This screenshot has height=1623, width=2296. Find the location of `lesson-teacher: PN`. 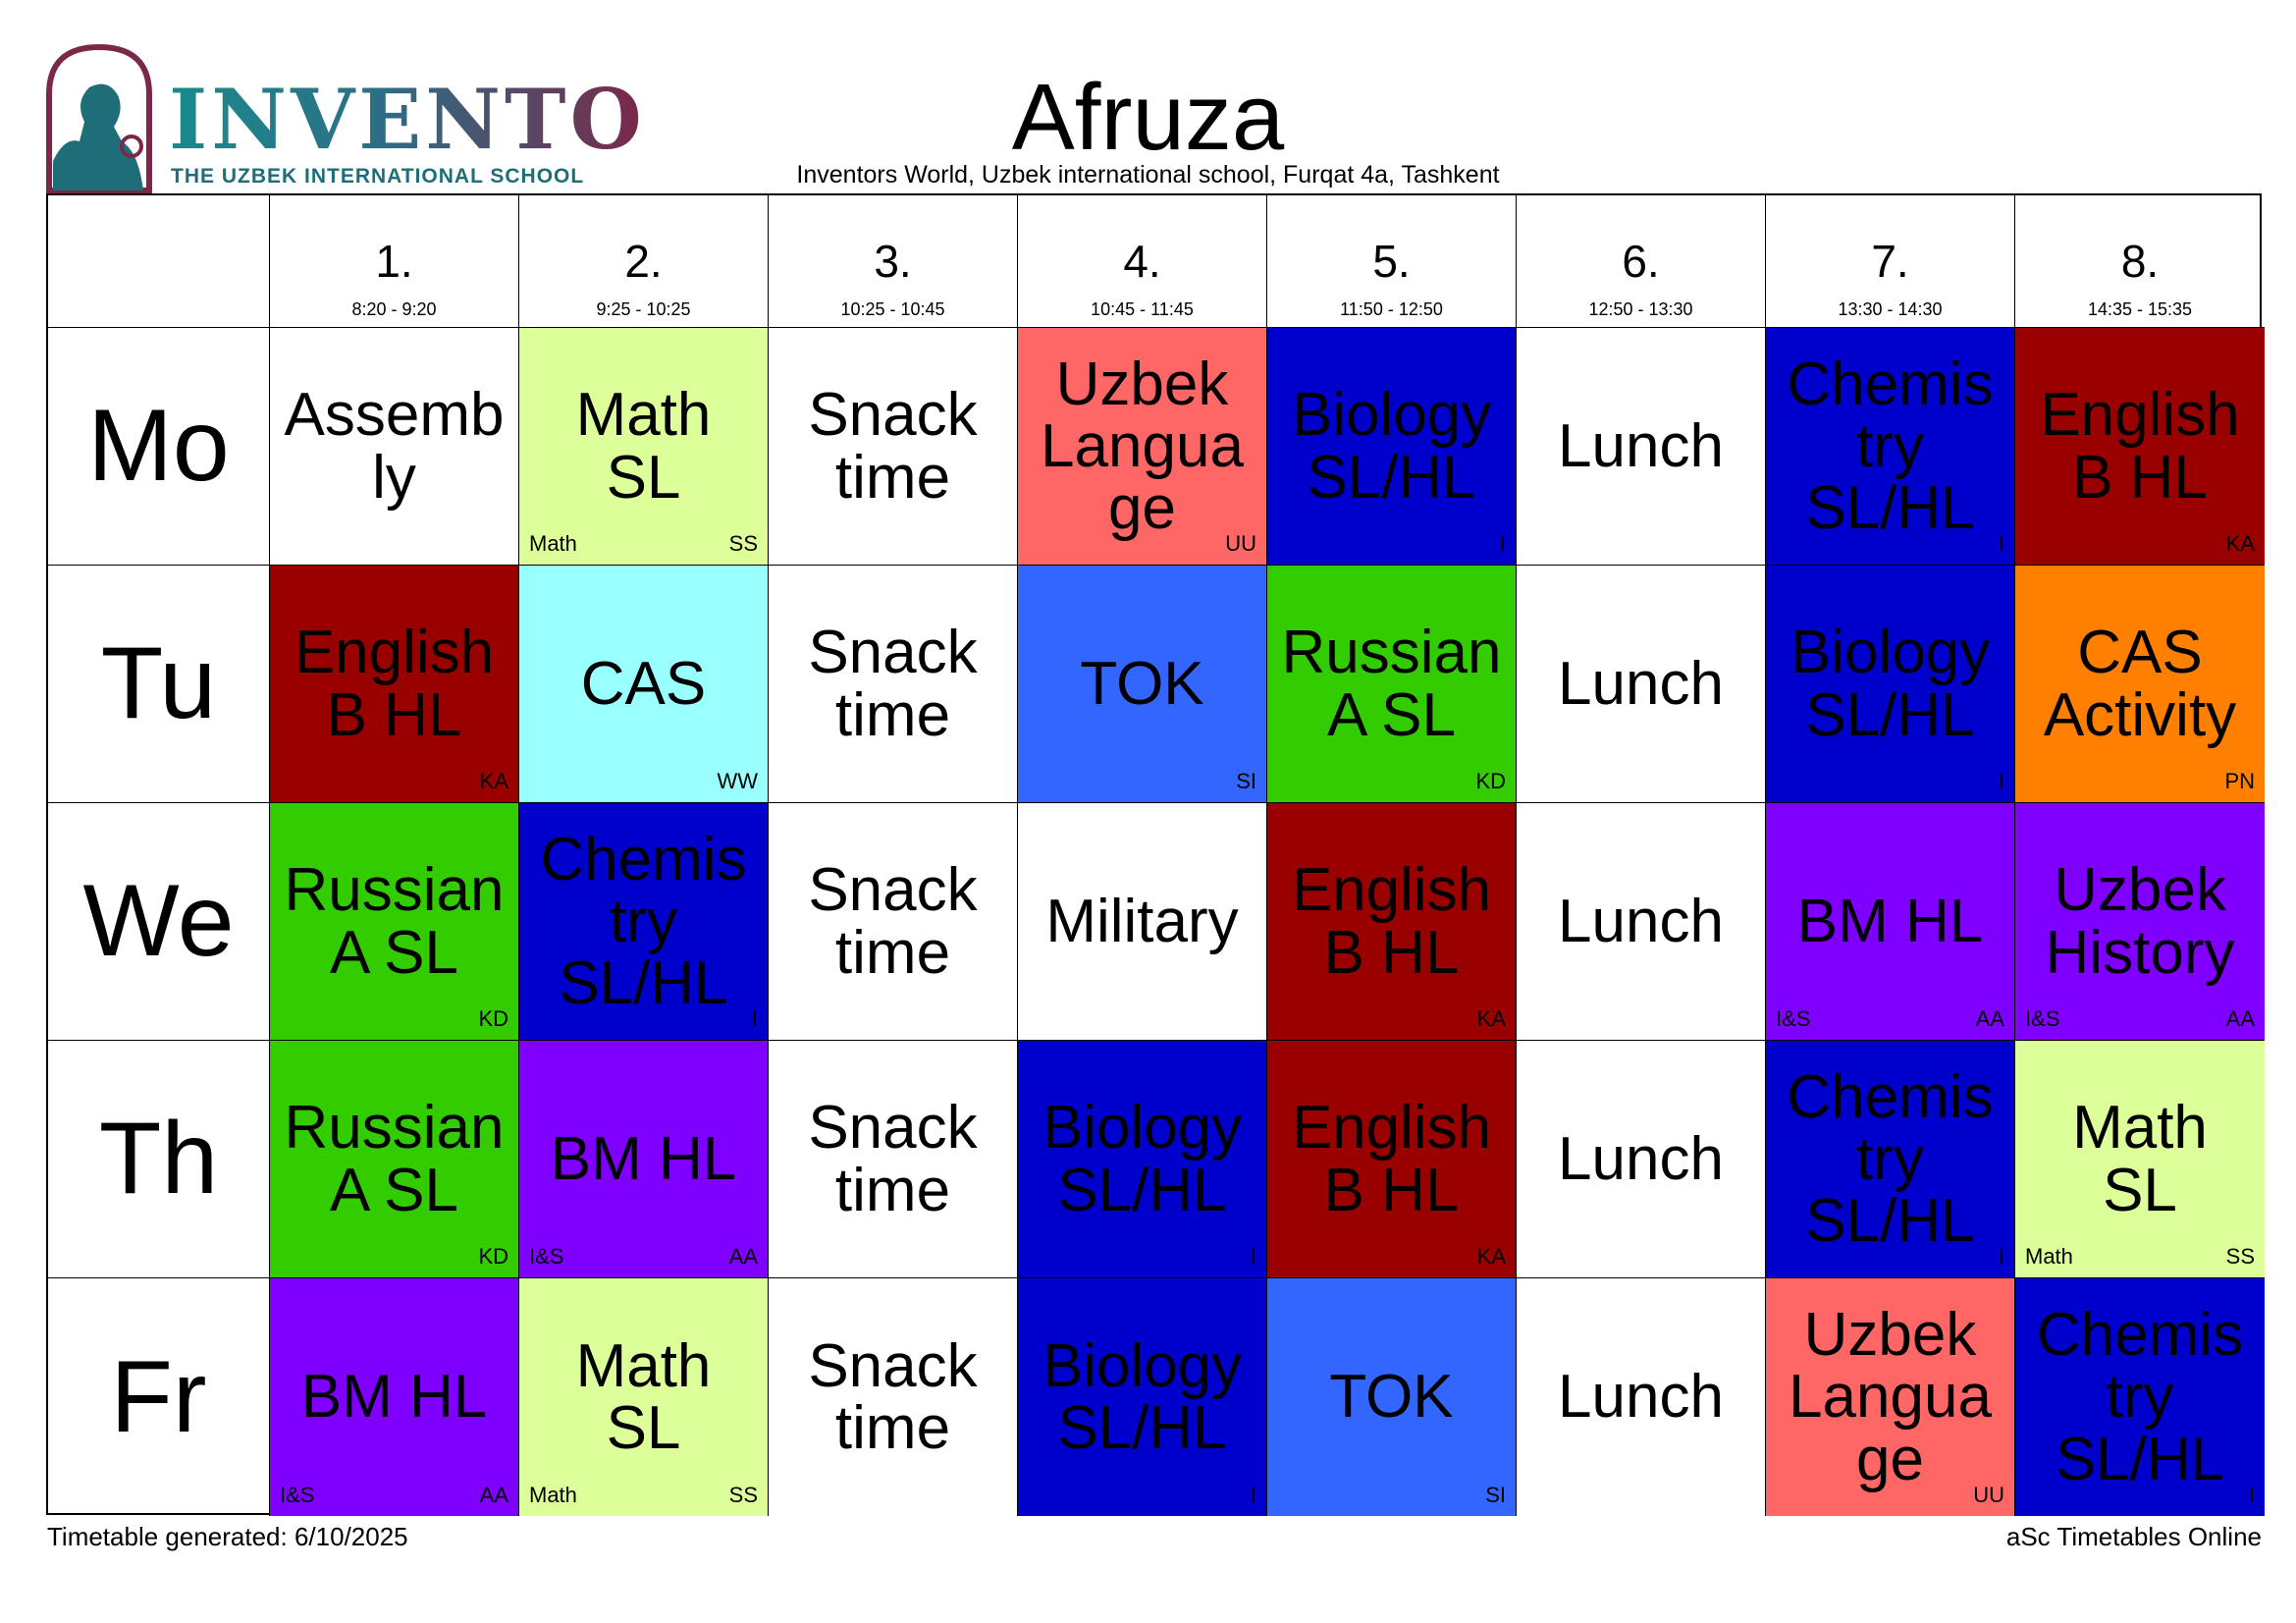

lesson-teacher: PN is located at coordinates (2239, 781).